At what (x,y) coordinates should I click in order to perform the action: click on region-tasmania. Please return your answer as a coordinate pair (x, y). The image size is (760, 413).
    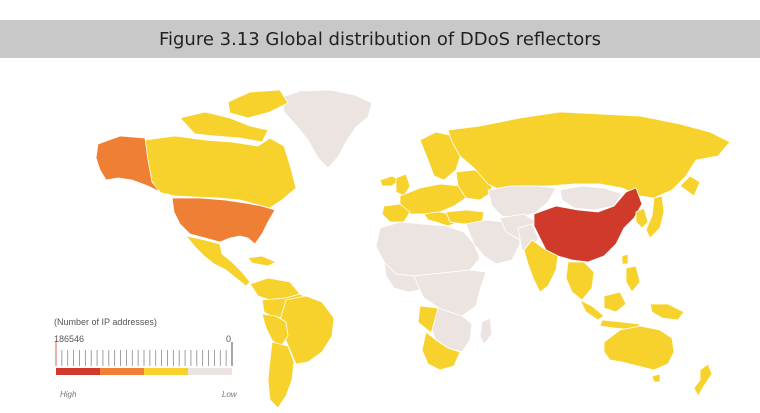
    Looking at the image, I should click on (656, 378).